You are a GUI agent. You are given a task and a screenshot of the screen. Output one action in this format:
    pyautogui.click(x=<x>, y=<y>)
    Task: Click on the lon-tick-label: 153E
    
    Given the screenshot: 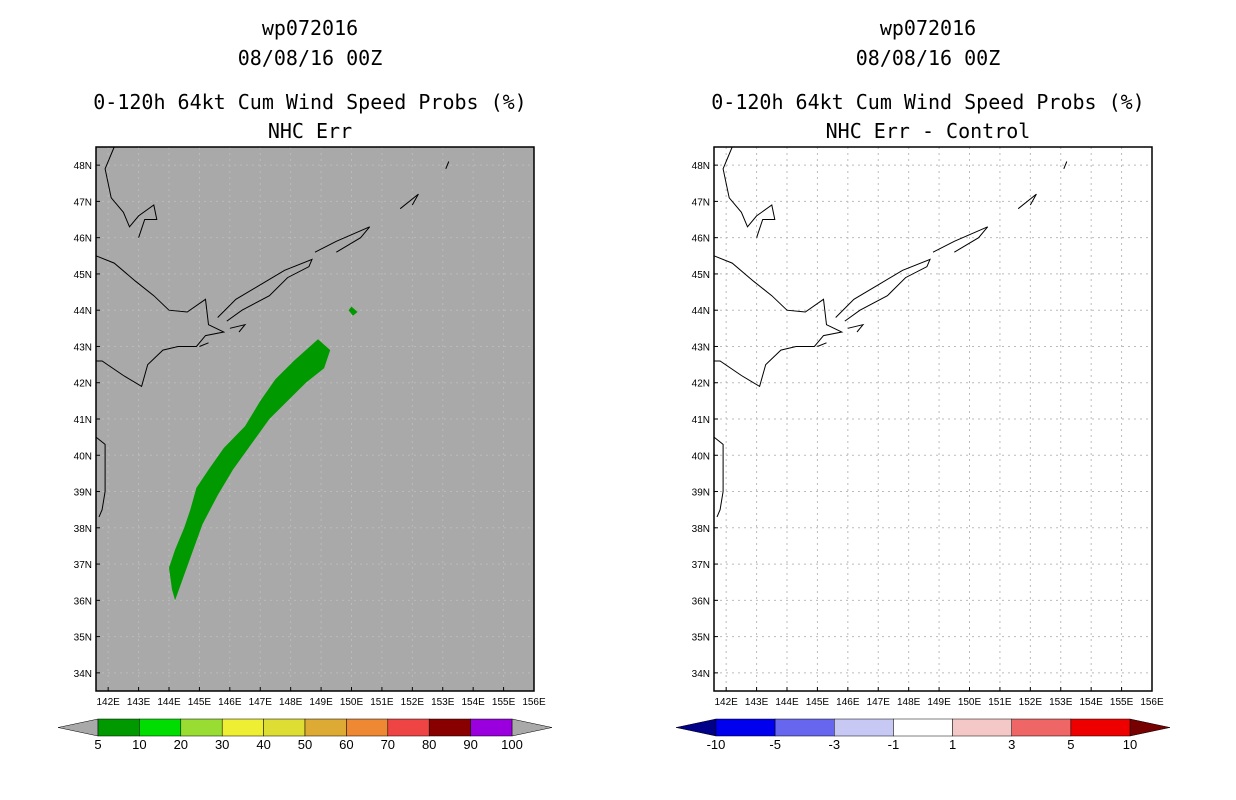 What is the action you would take?
    pyautogui.click(x=443, y=702)
    